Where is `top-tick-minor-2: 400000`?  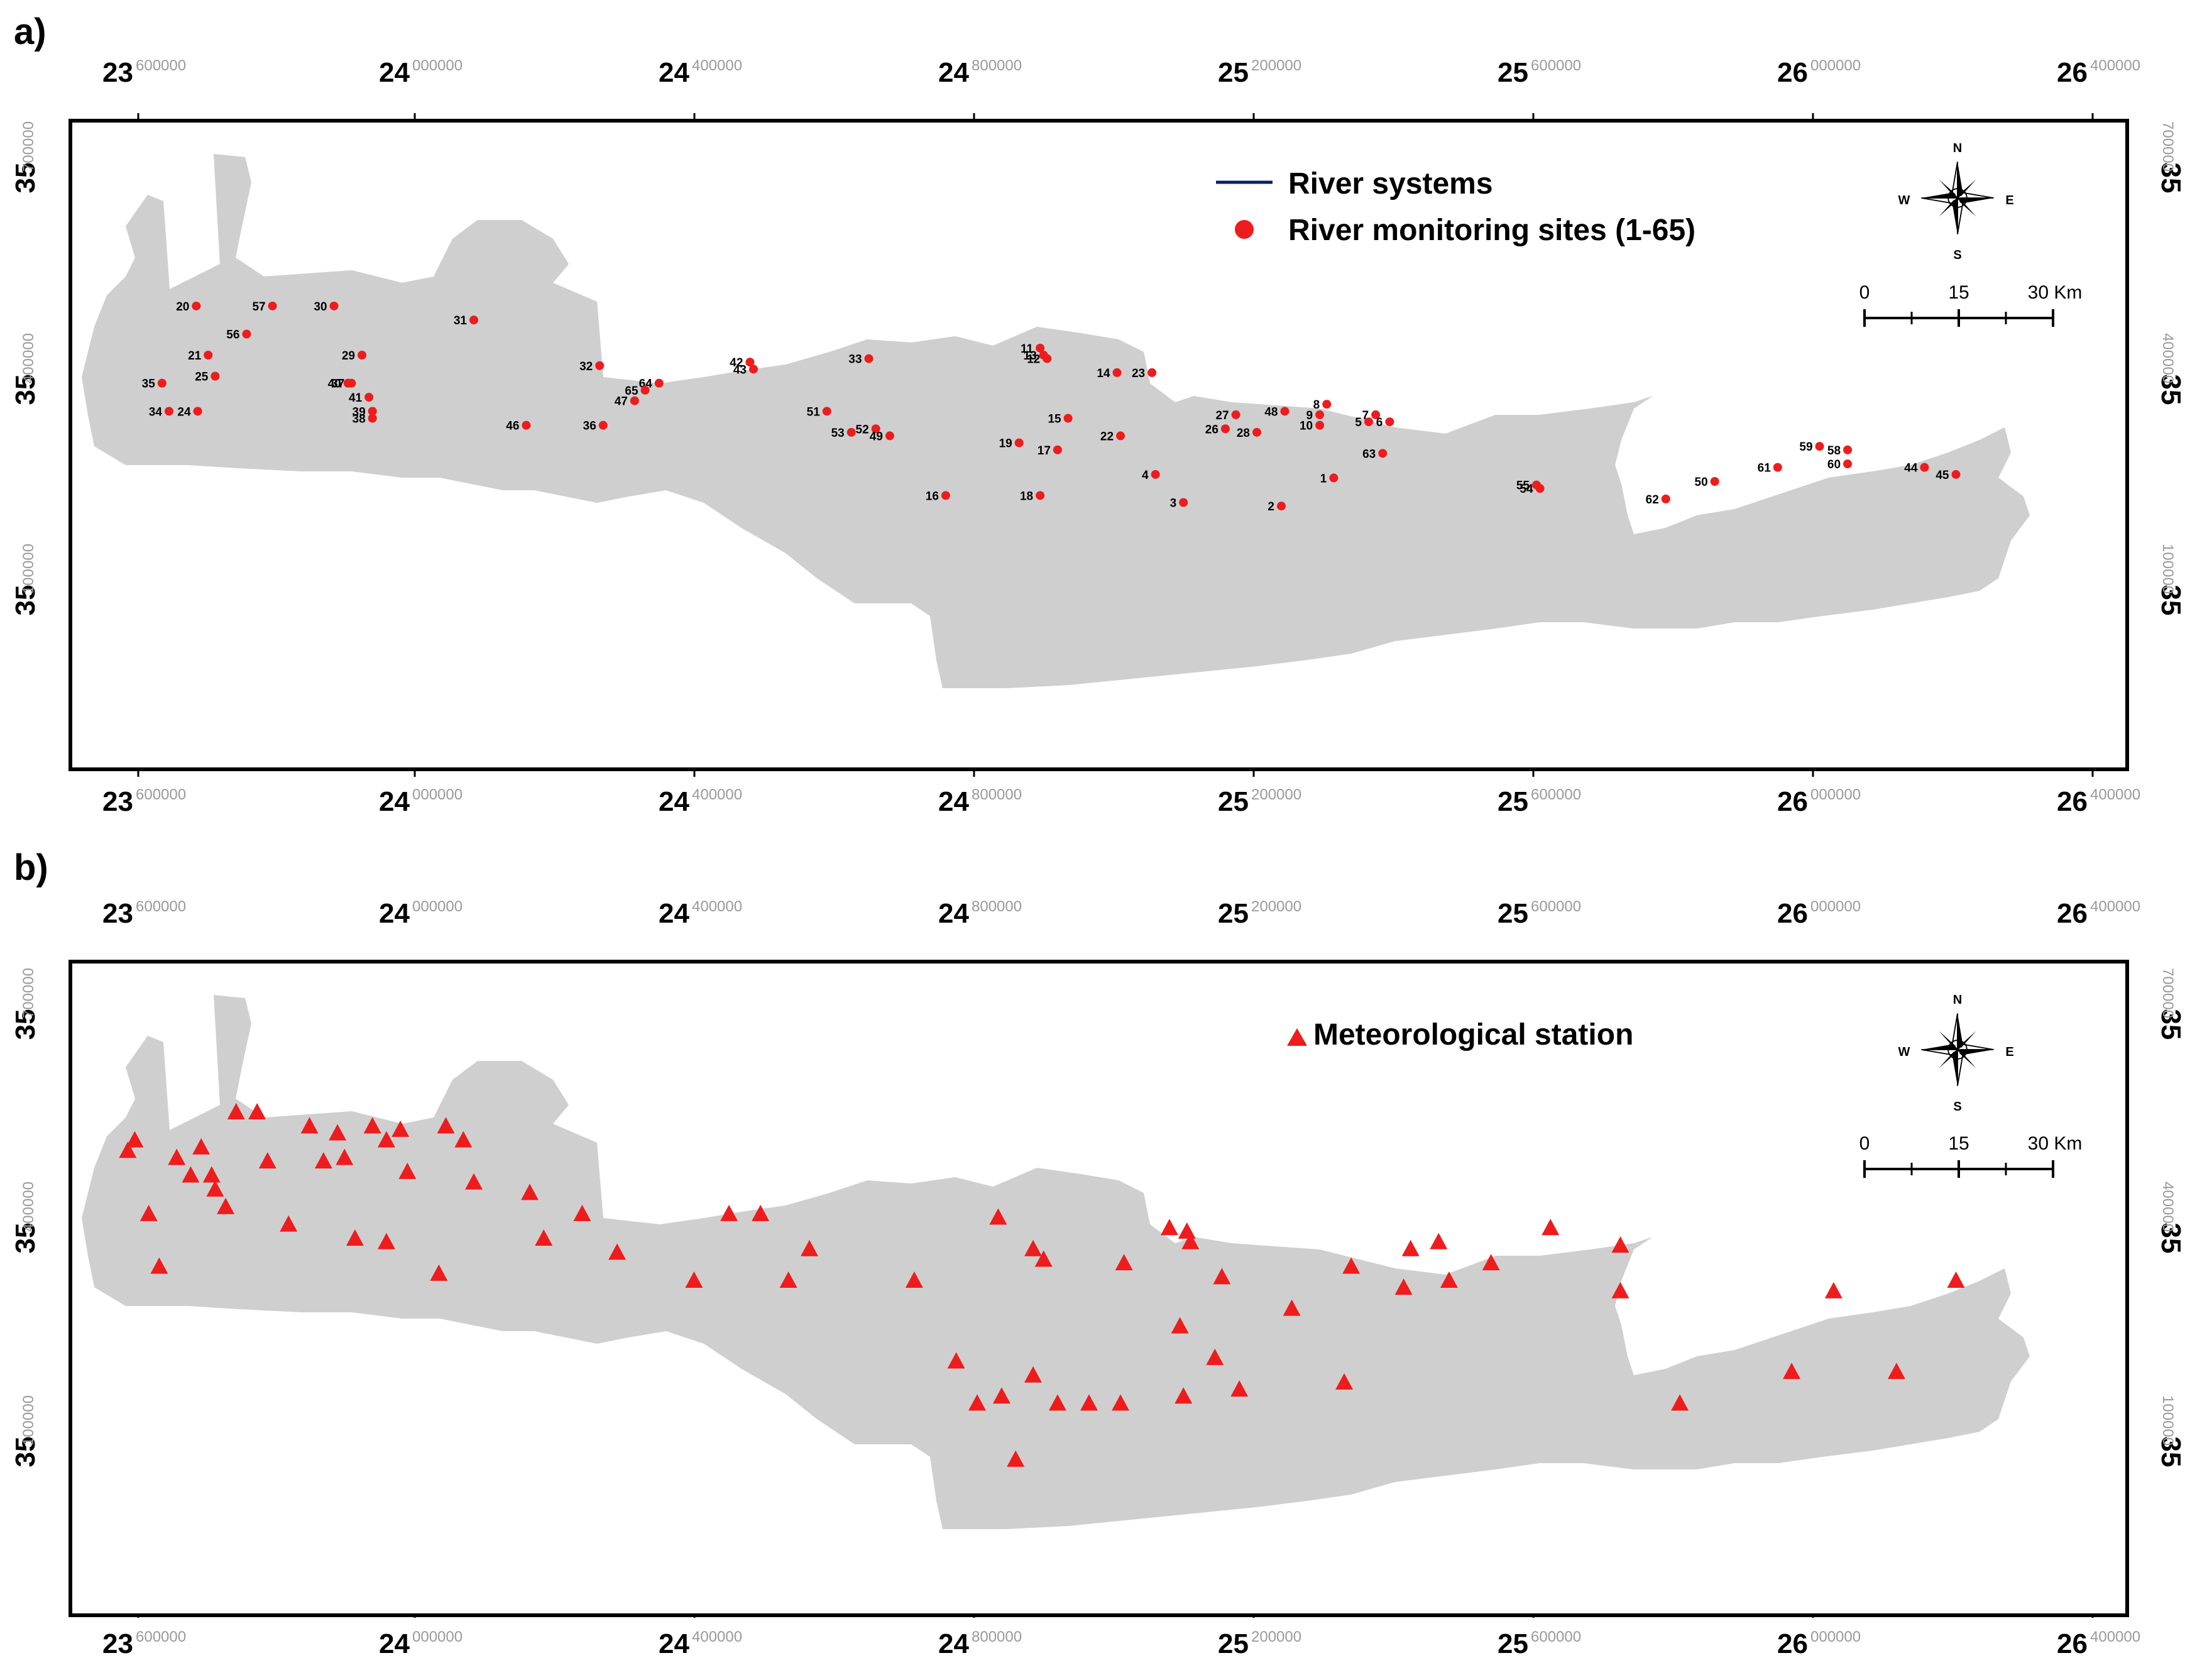
top-tick-minor-2: 400000 is located at coordinates (717, 906).